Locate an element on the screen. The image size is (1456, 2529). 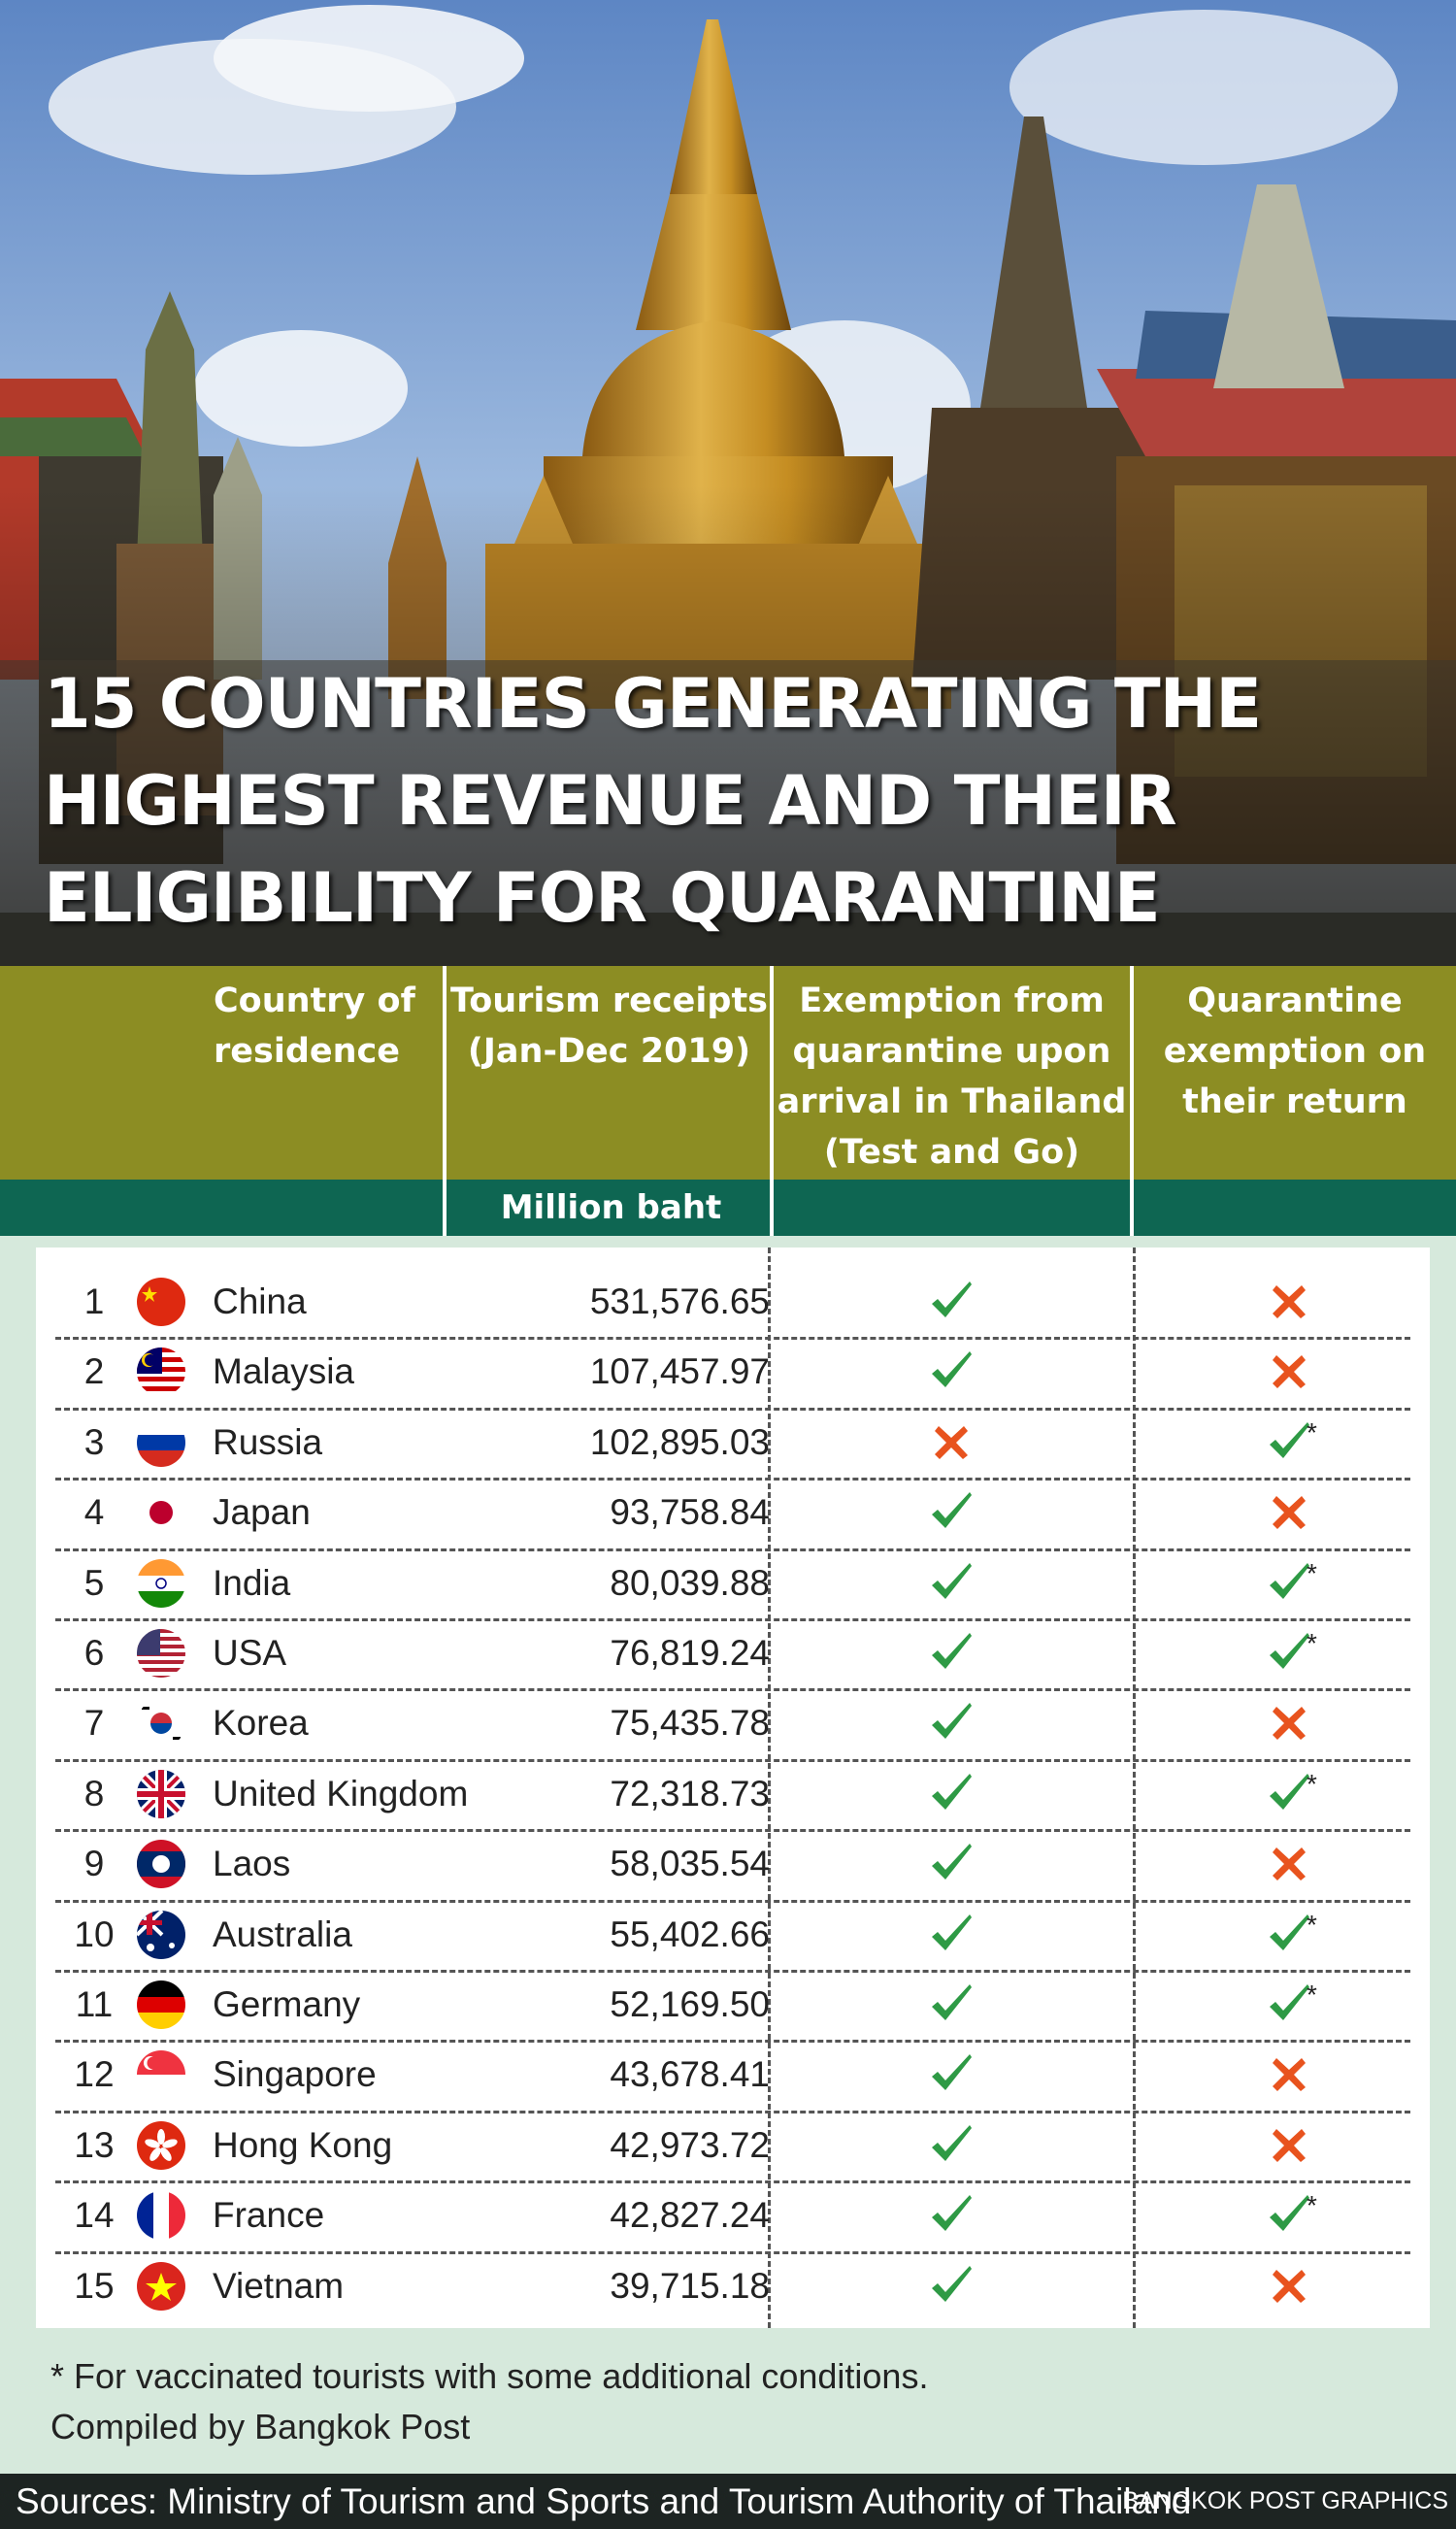
rank-number: 12 is located at coordinates (94, 2074).